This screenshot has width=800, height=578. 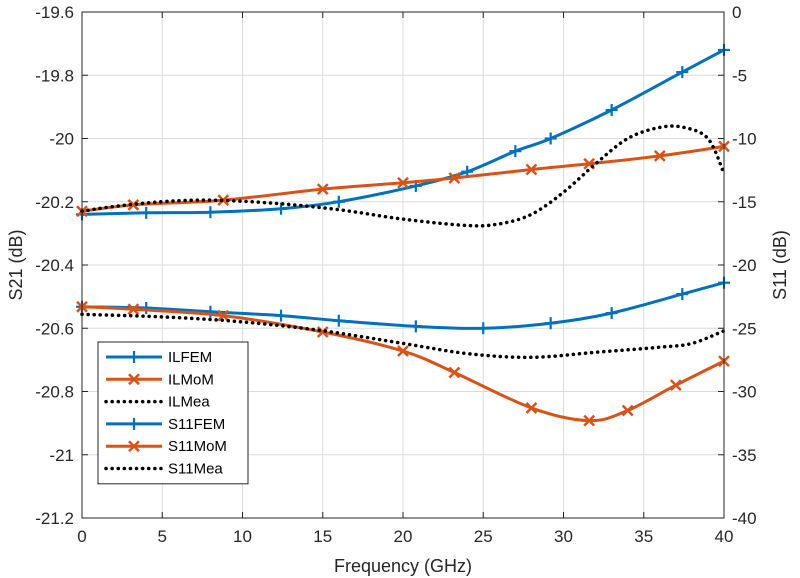 What do you see at coordinates (643, 536) in the screenshot?
I see `x-tick-label: 35` at bounding box center [643, 536].